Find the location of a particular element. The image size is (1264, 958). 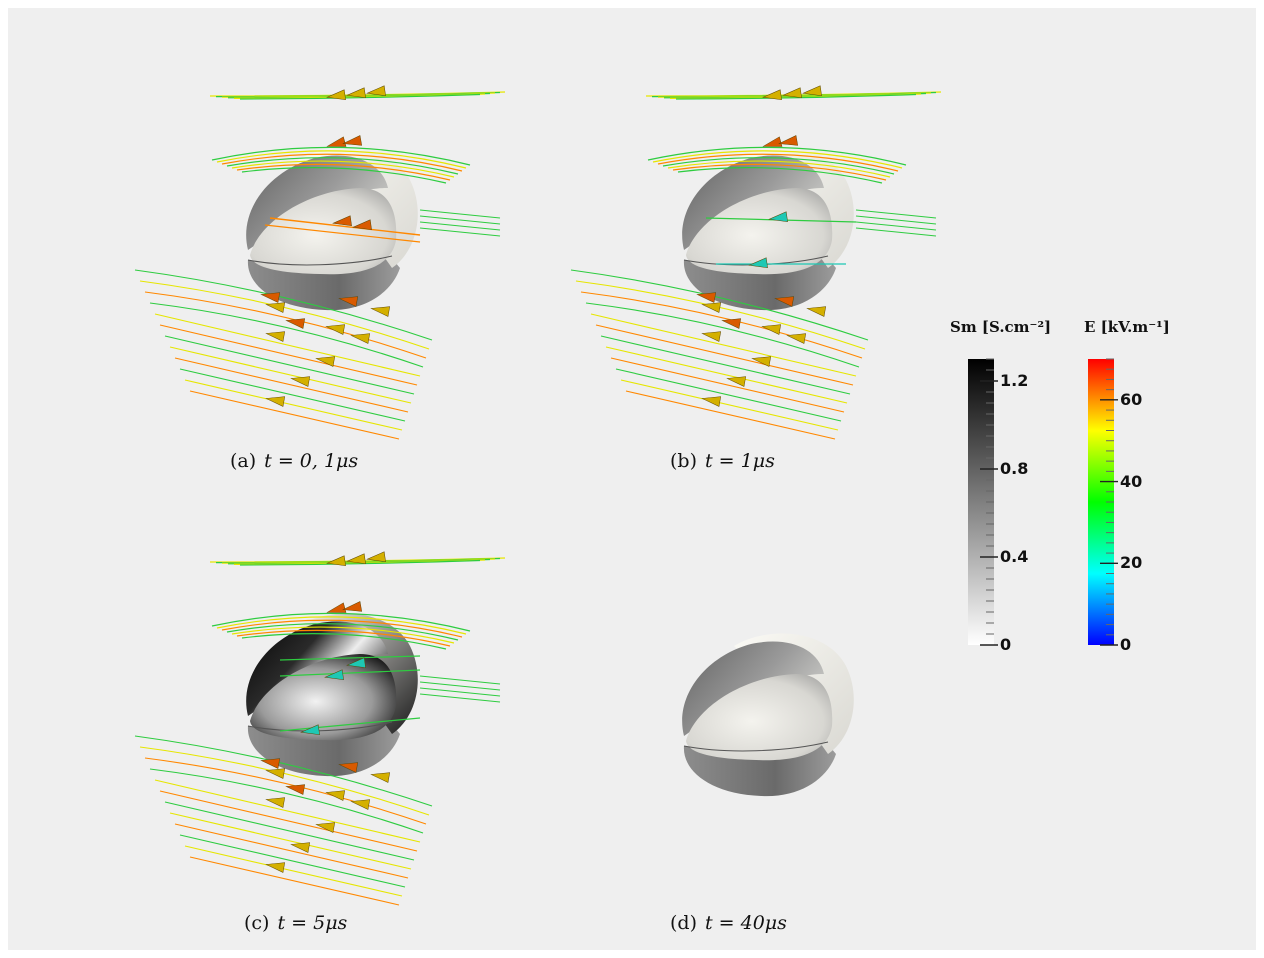

sm-tick-label: 0 is located at coordinates (1006, 644).